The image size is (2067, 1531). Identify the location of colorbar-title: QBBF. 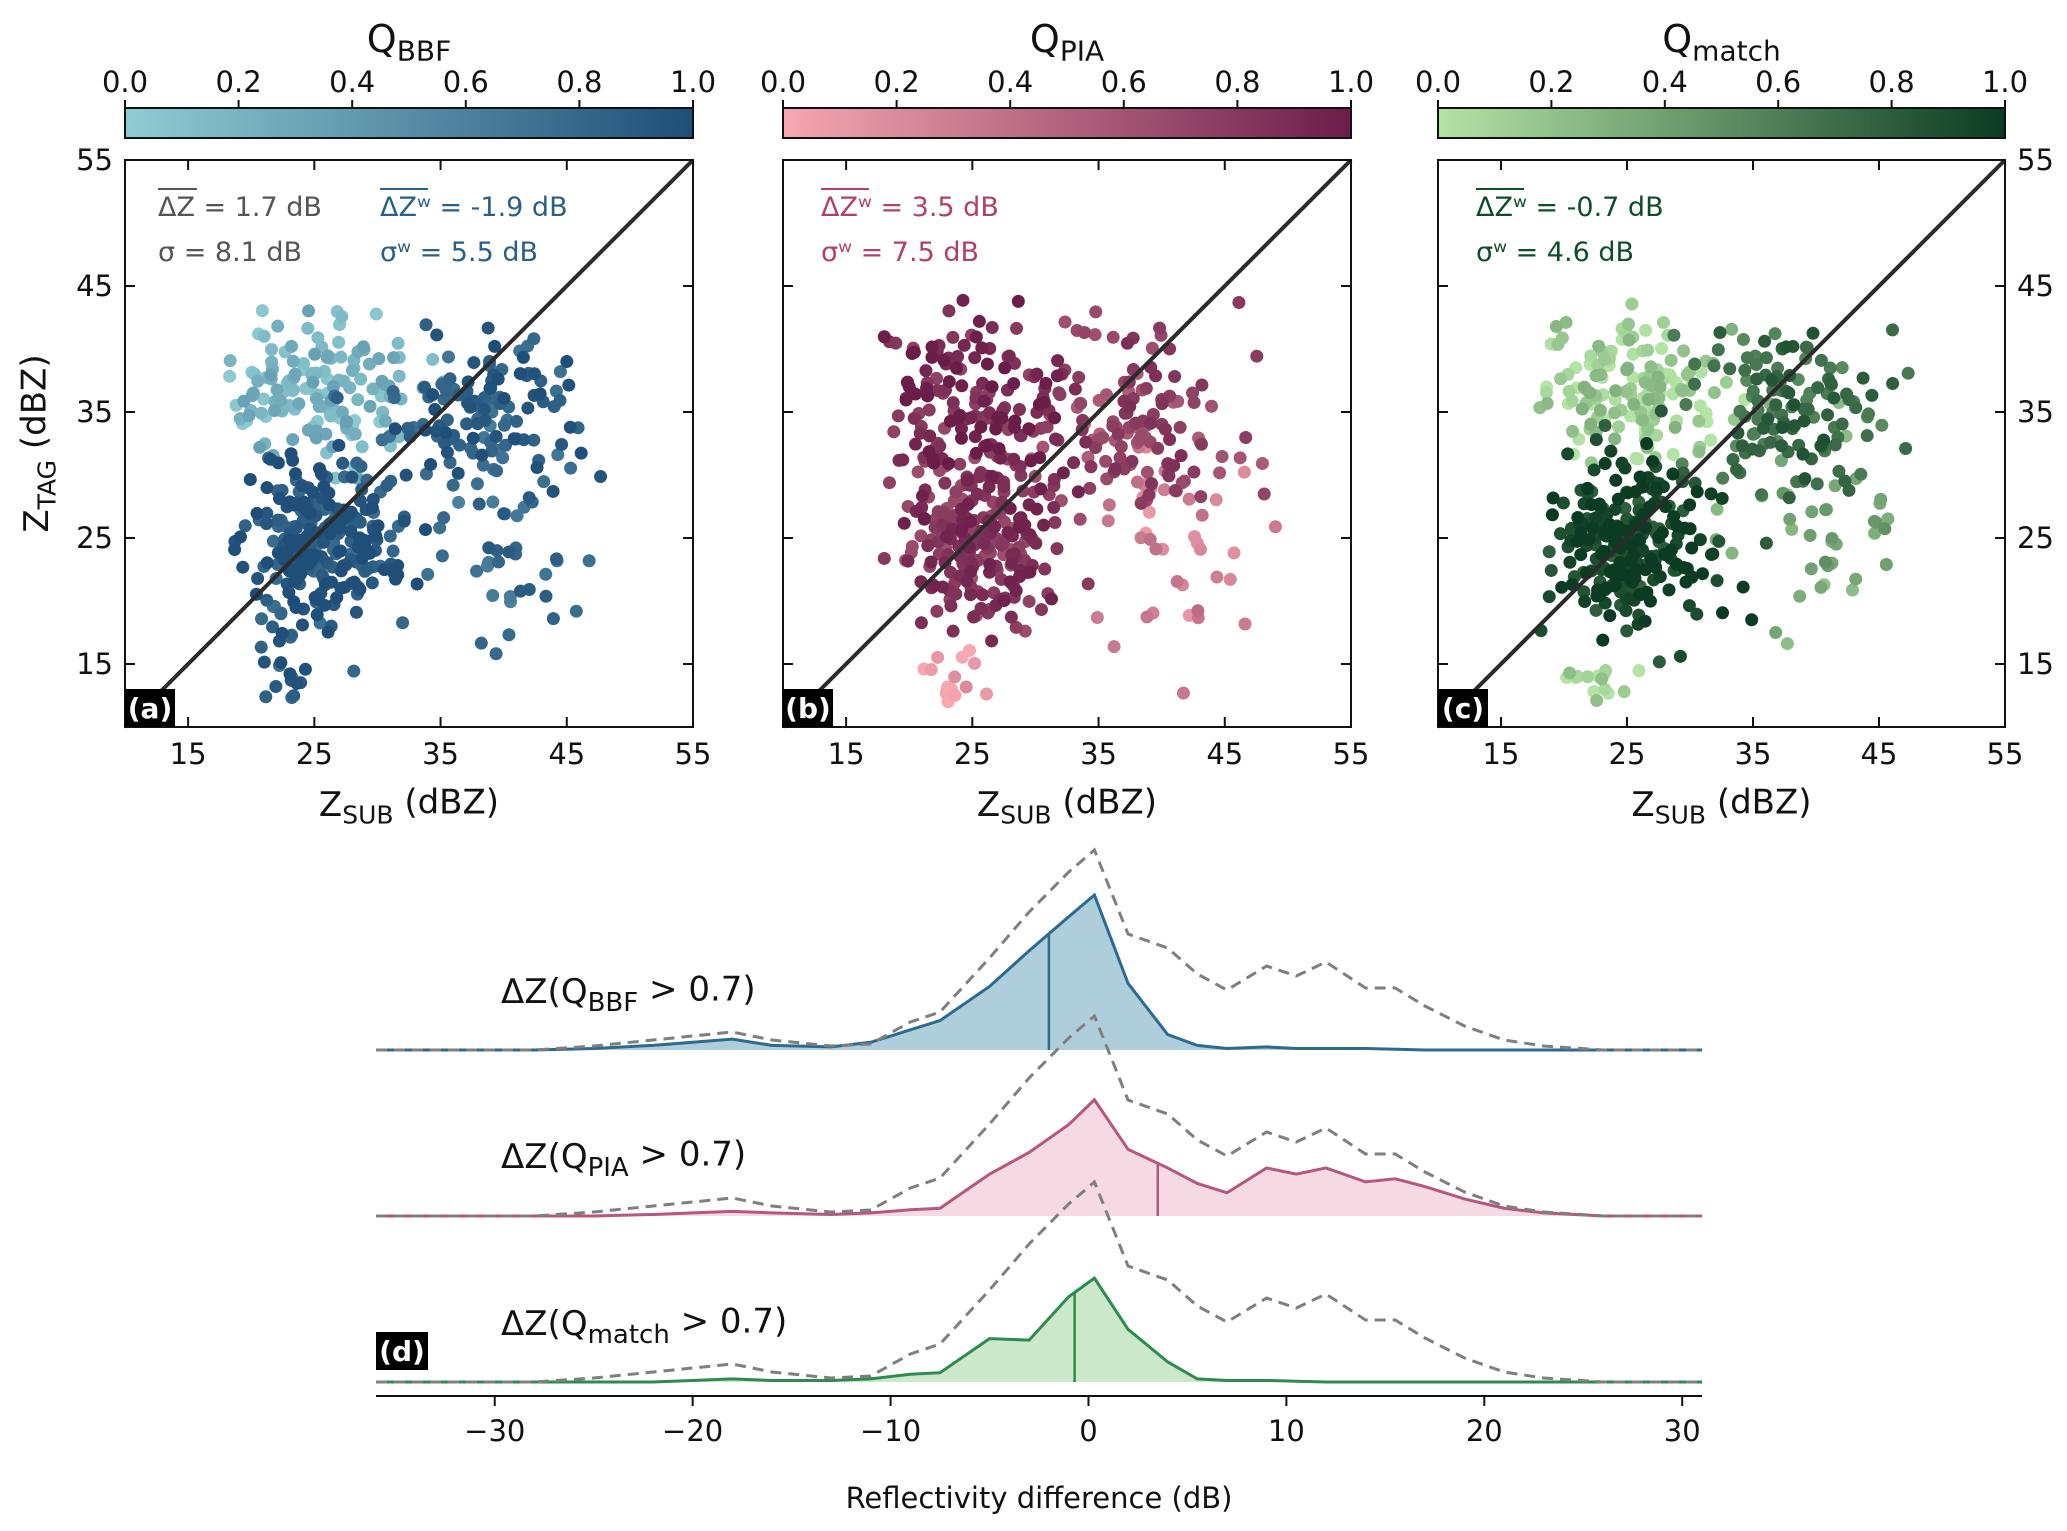
(409, 42).